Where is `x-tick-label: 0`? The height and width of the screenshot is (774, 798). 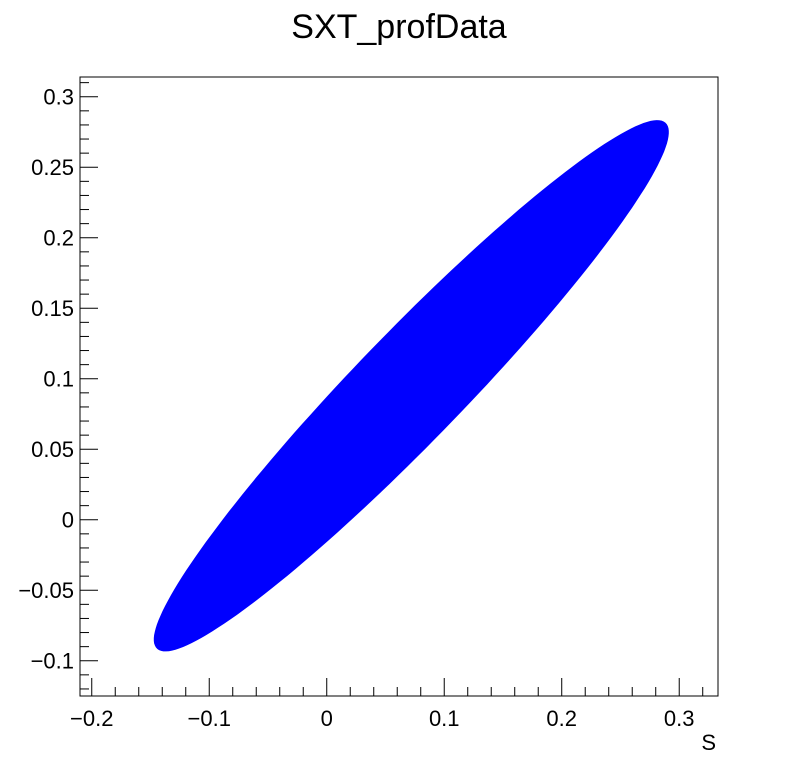 x-tick-label: 0 is located at coordinates (327, 718).